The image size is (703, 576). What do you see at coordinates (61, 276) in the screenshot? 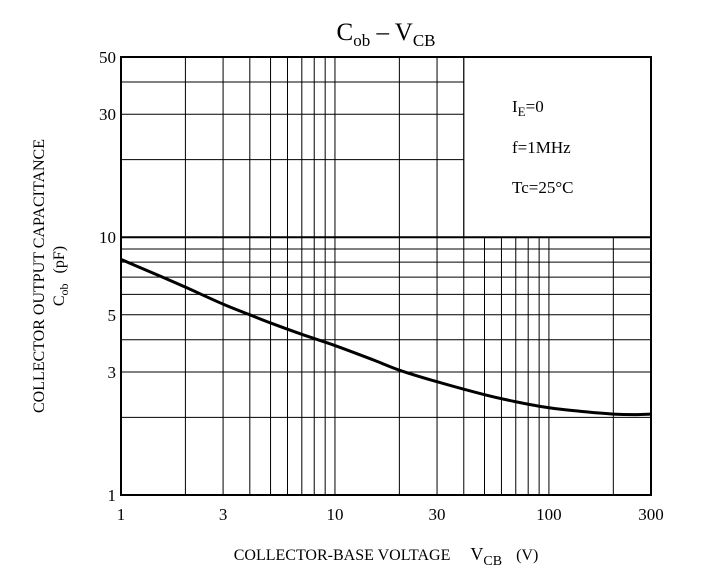
I see `y-axis-label-line2: Cob(pF)` at bounding box center [61, 276].